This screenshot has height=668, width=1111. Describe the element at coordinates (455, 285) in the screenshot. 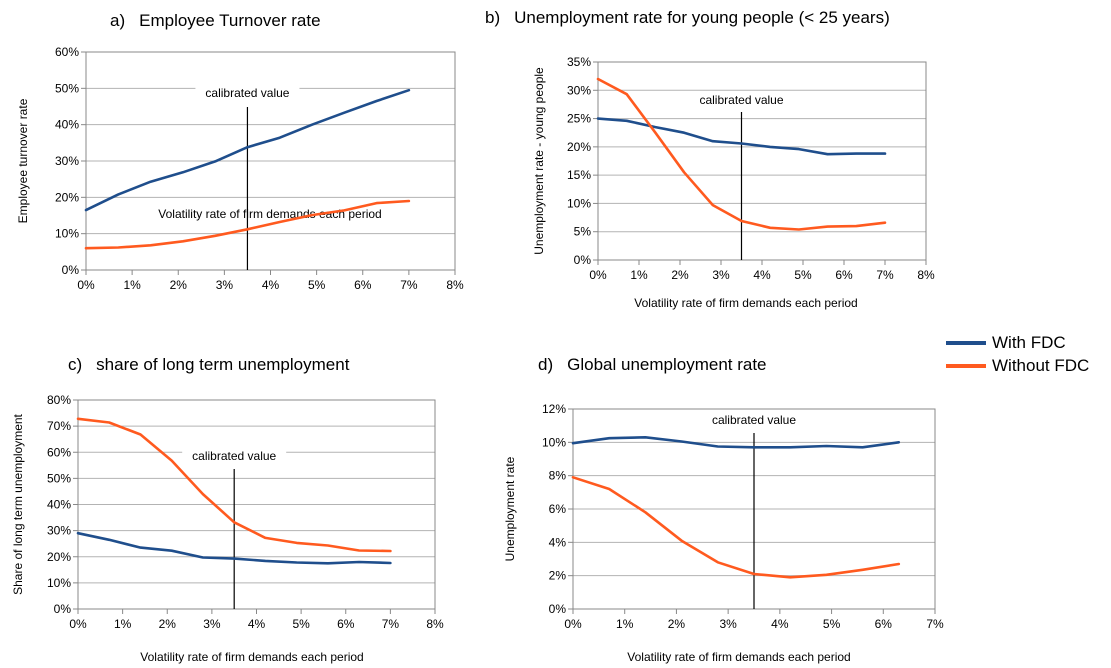

I see `chart-a-x-tick-label: 8%` at that location.